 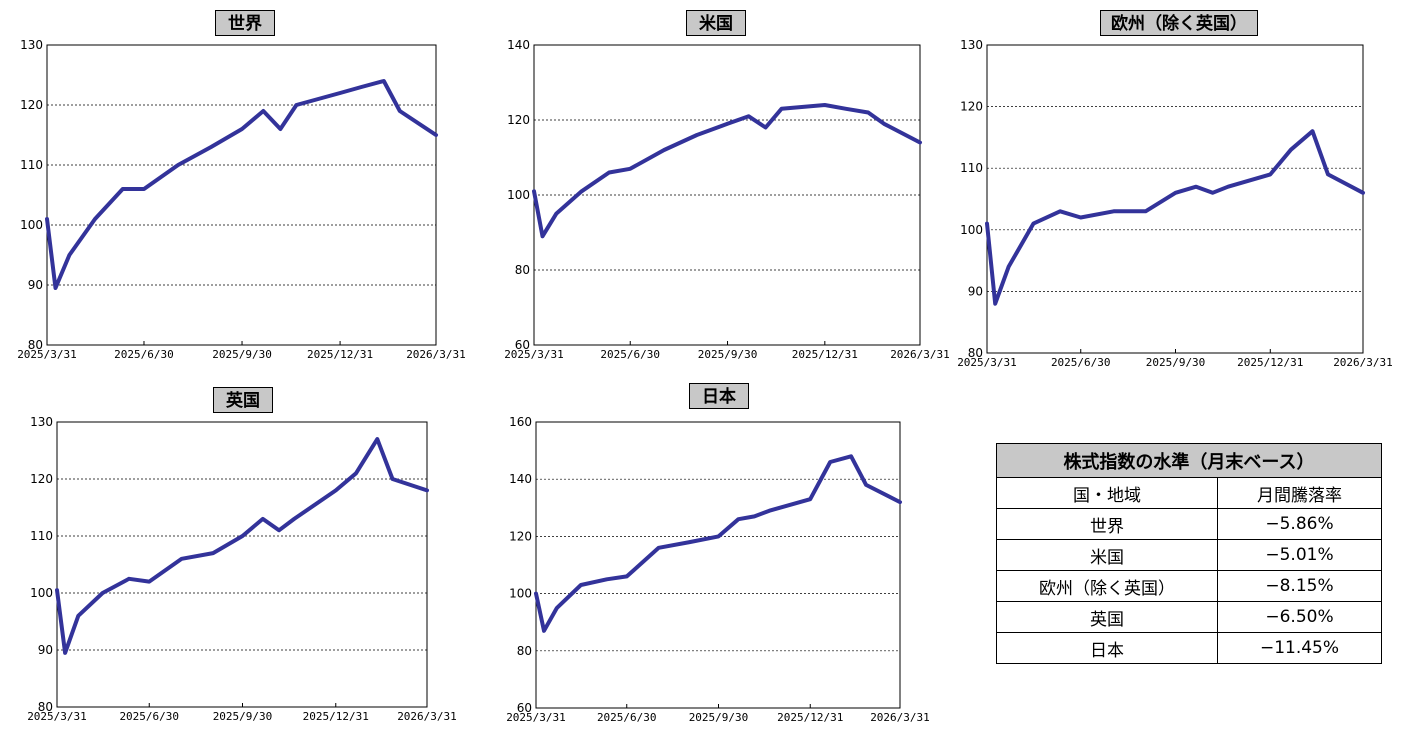 I want to click on series-line, so click(x=718, y=543).